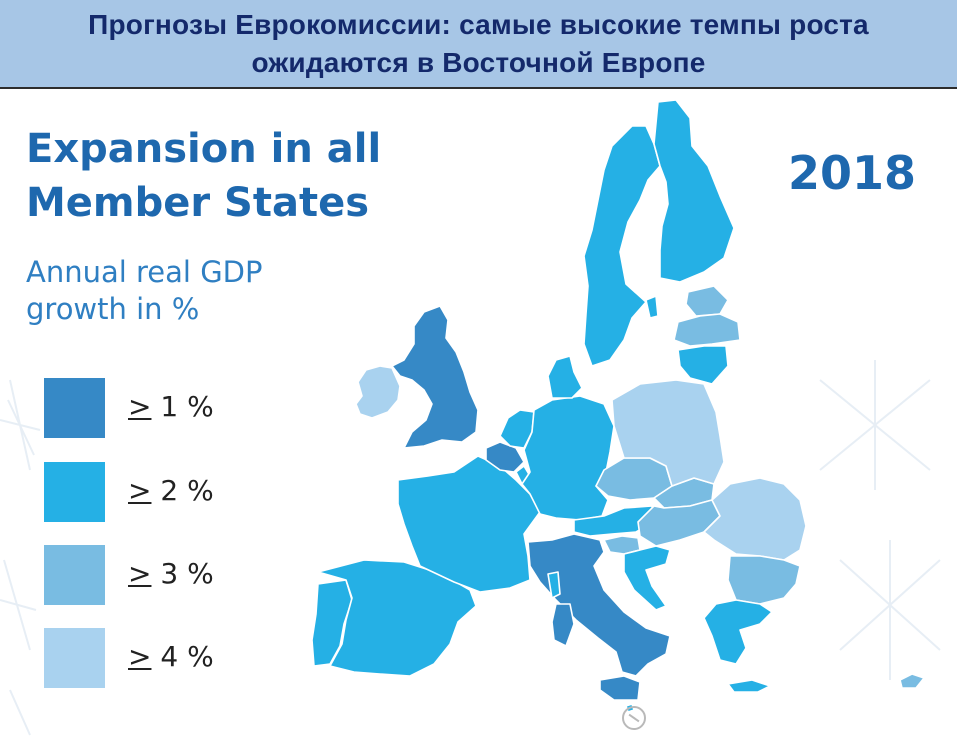 This screenshot has height=739, width=957. I want to click on region-cy, so click(912, 681).